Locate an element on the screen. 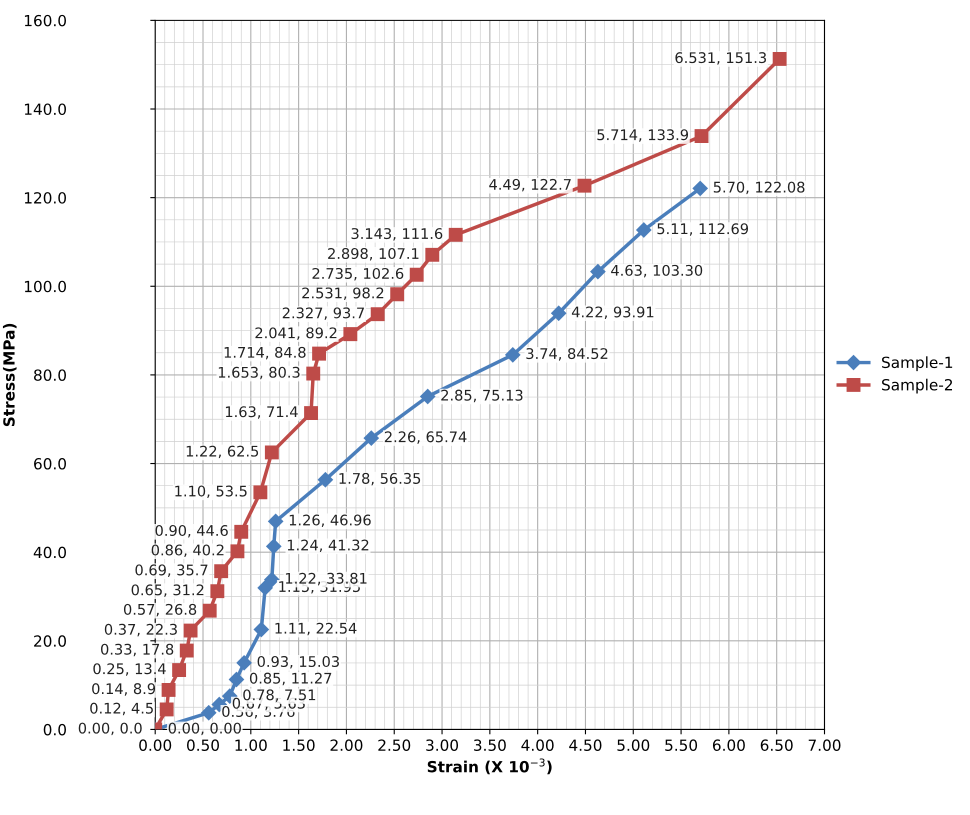 The width and height of the screenshot is (970, 815). x-tick-label: 0.50 is located at coordinates (203, 745).